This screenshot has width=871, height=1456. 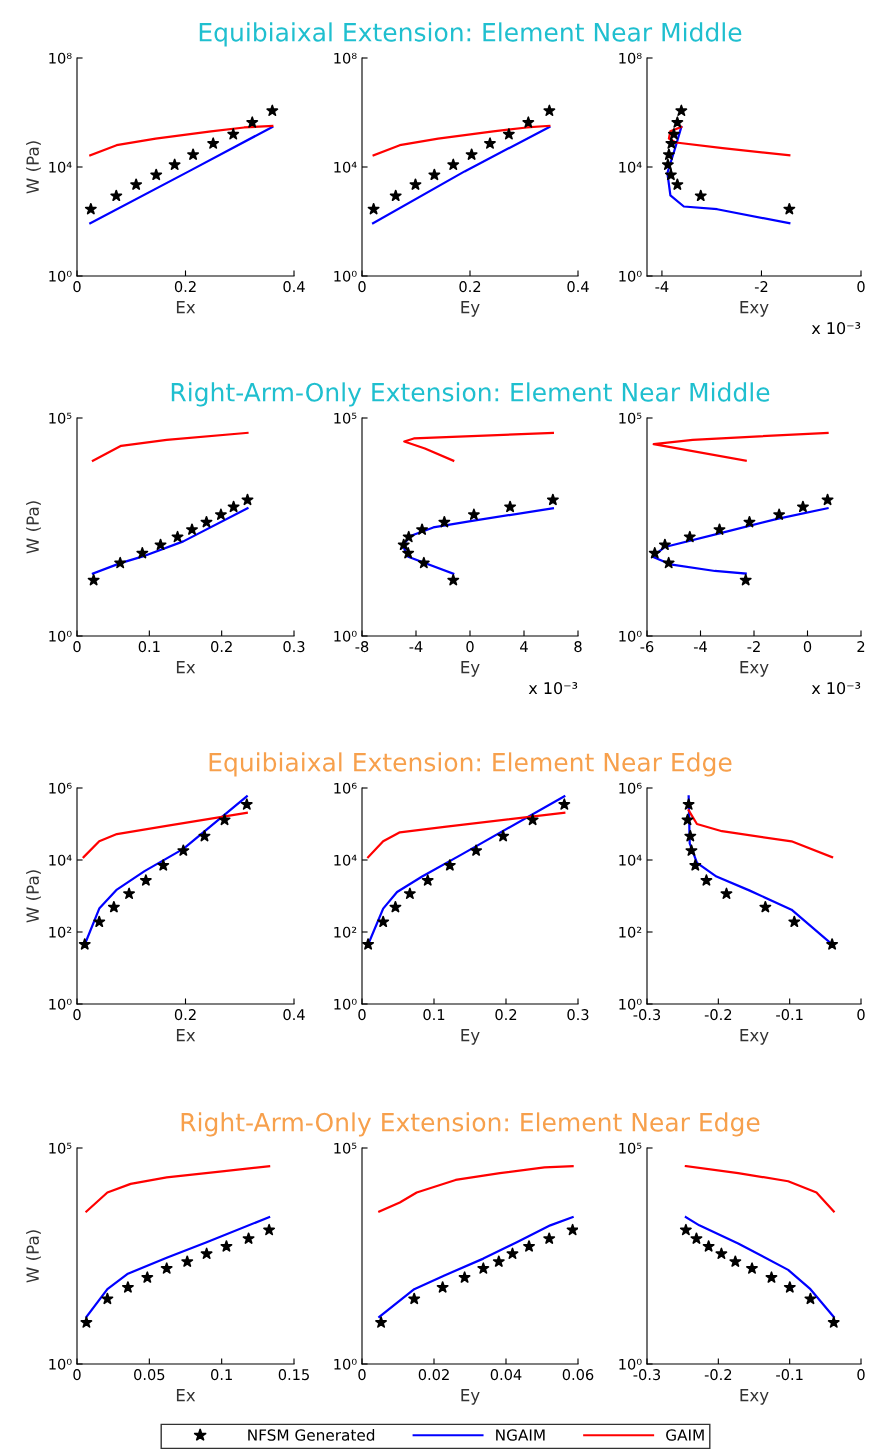 I want to click on y-tick-label: 10⁸, so click(x=630, y=58).